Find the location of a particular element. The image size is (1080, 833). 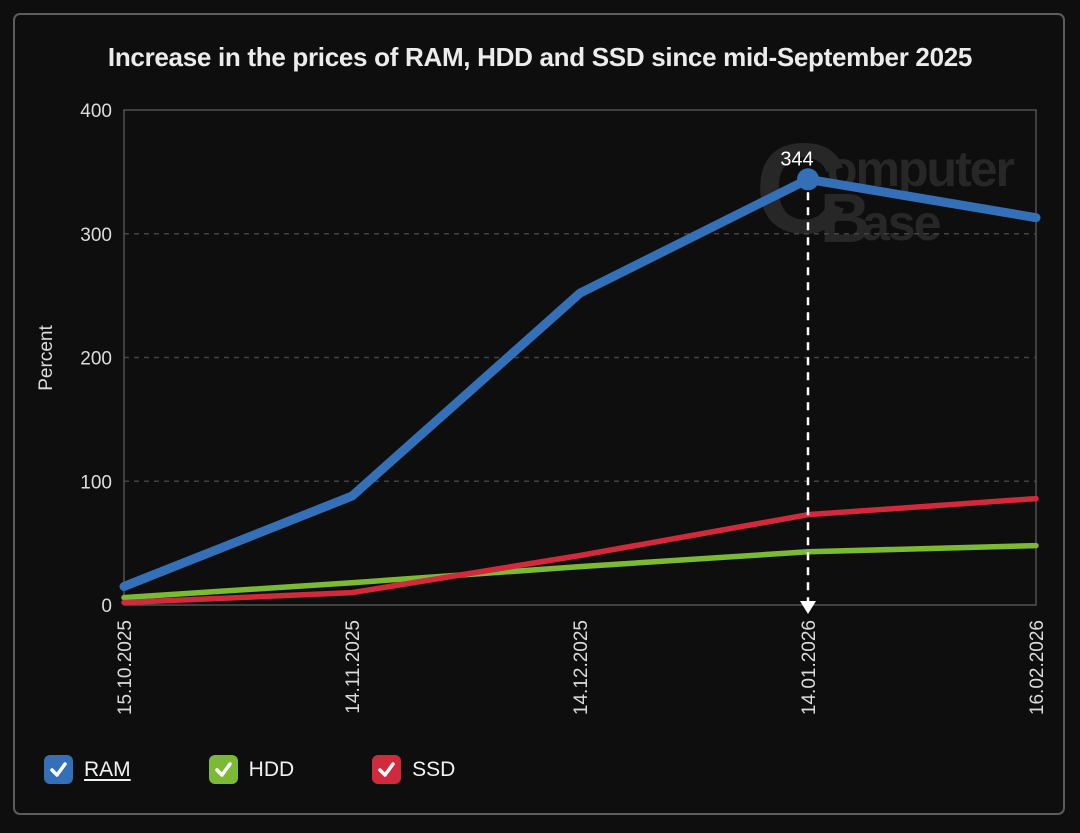

x-tick-14.11.2025: 14.11.2025 is located at coordinates (353, 667).